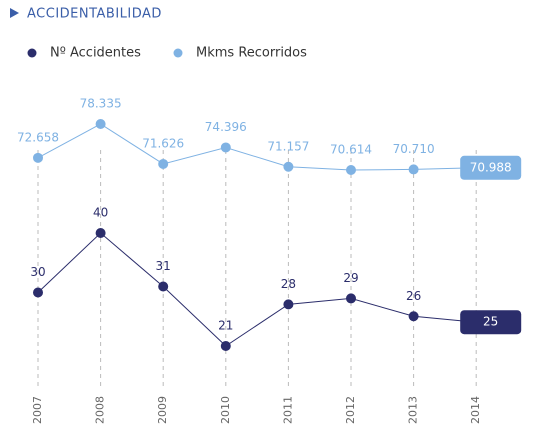  I want to click on data-label: 71.626, so click(163, 143).